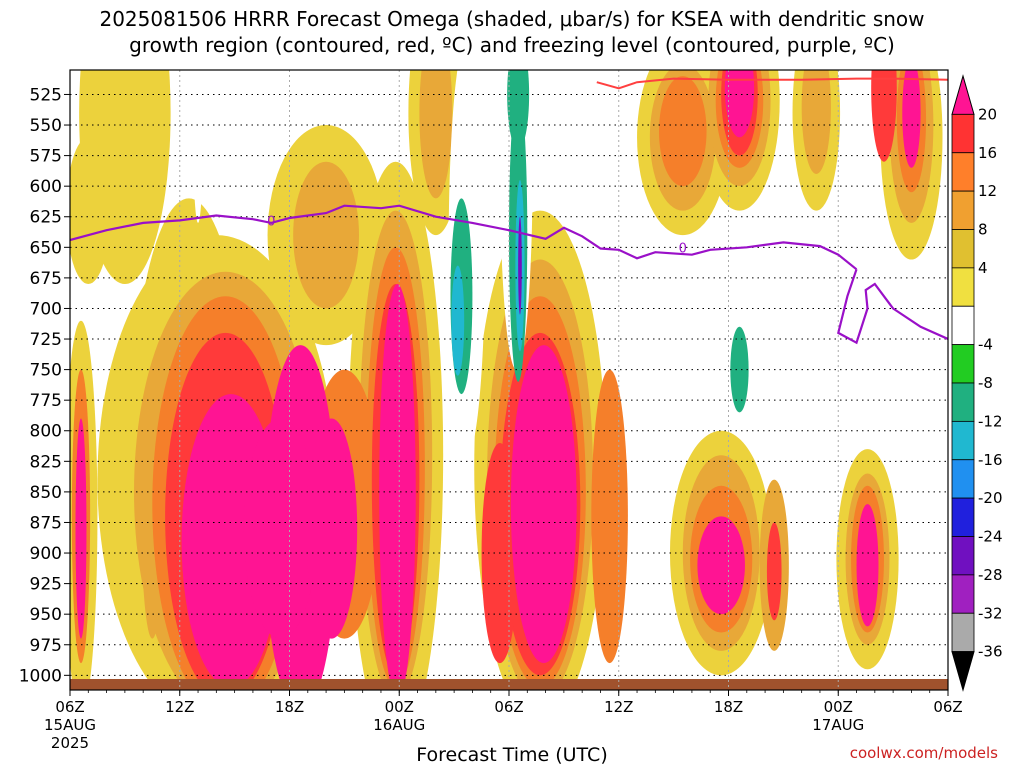 The width and height of the screenshot is (1024, 768). I want to click on y-tick-label-850: 850, so click(46, 493).